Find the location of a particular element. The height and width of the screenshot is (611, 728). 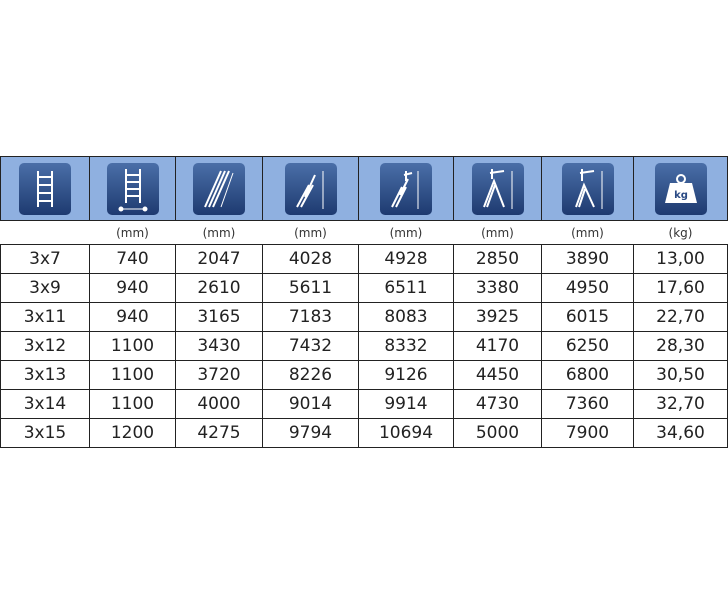

a-frame-height-icon is located at coordinates (497, 188).